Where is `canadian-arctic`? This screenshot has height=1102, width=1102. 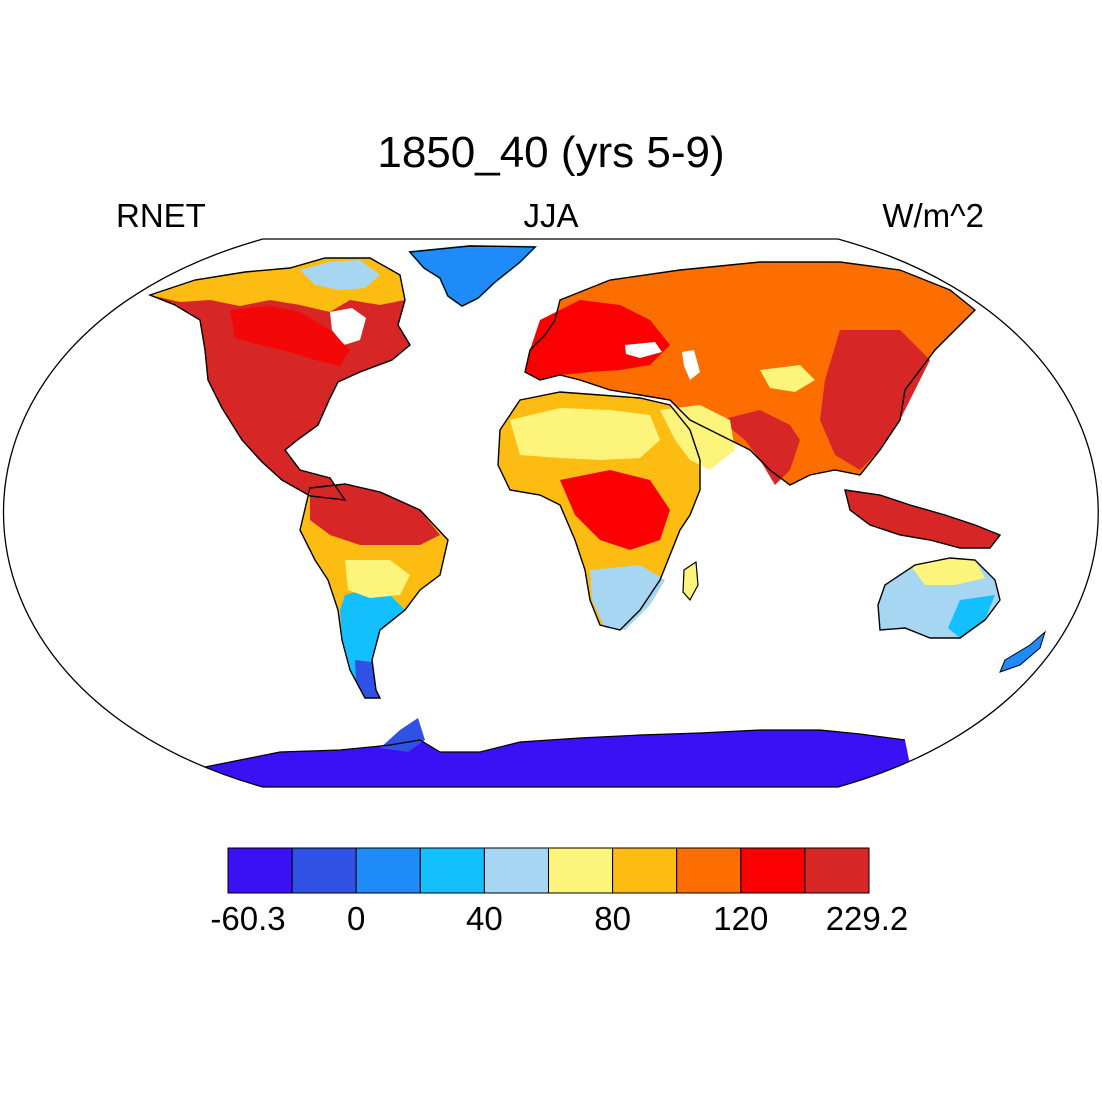
canadian-arctic is located at coordinates (340, 275).